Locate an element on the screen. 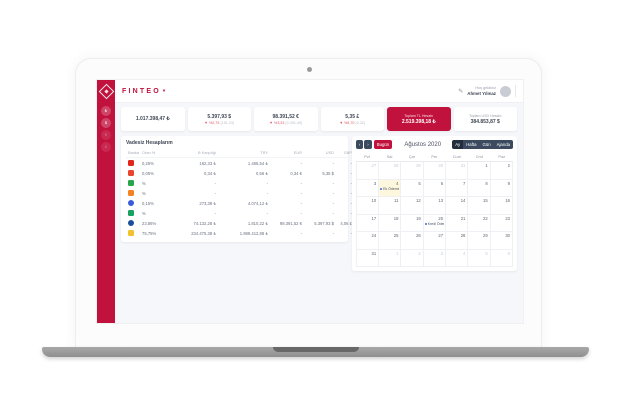 Image resolution: width=631 pixels, height=400 pixels. day-number: 23 is located at coordinates (507, 218).